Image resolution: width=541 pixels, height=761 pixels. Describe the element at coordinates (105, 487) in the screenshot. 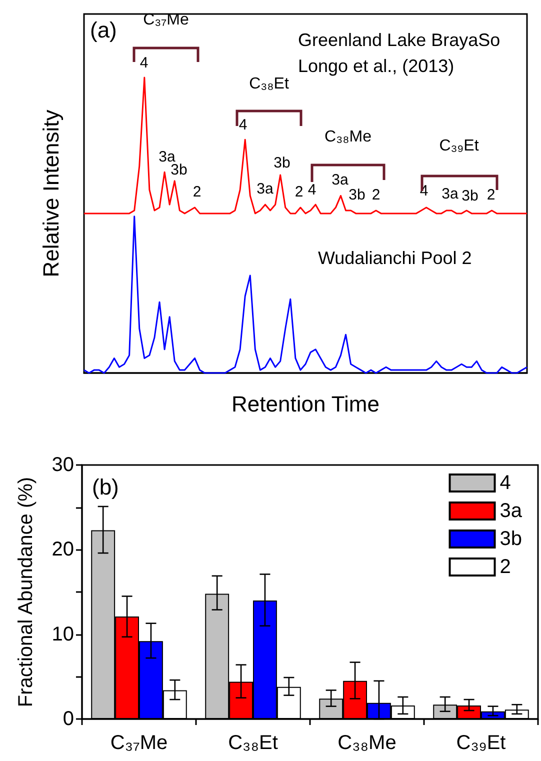

I see `annotation: (b)` at that location.